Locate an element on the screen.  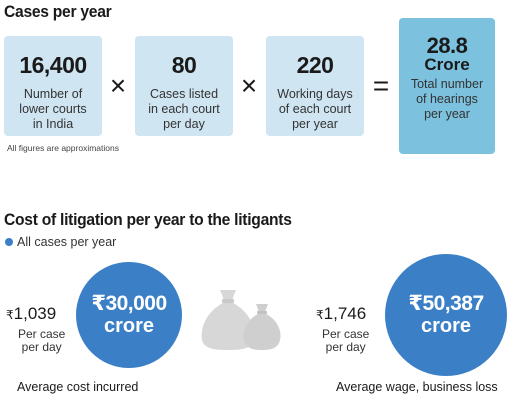
approximation-note: All figures are approximations is located at coordinates (63, 148).